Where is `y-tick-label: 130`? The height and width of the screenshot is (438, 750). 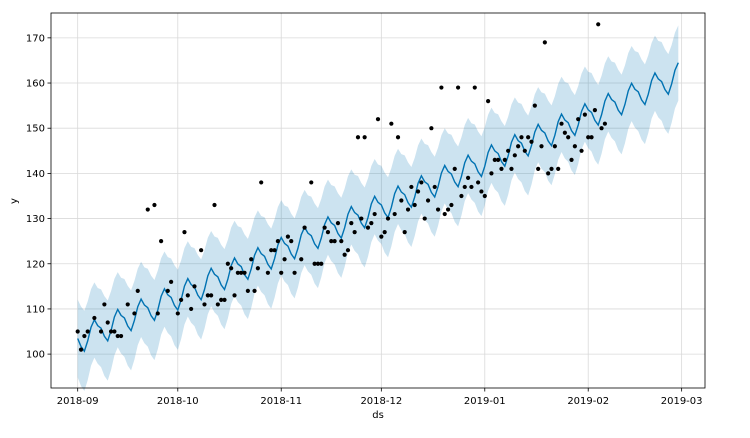 y-tick-label: 130 is located at coordinates (35, 219).